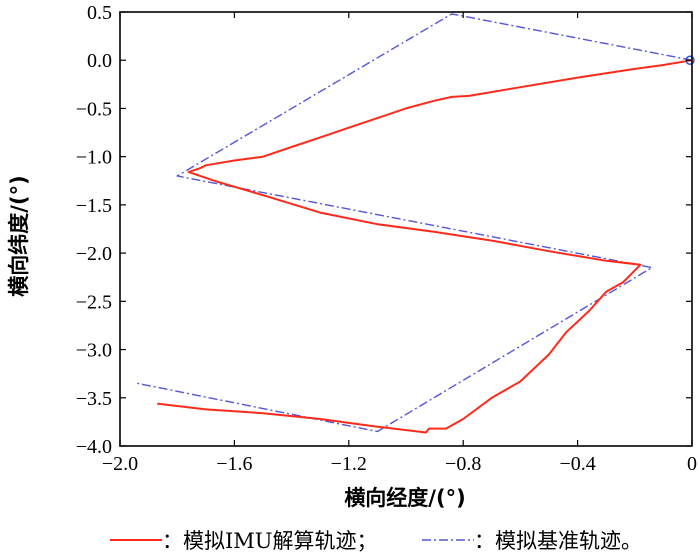 This screenshot has height=558, width=700. I want to click on y-tick-label-0: 0.5, so click(99, 13).